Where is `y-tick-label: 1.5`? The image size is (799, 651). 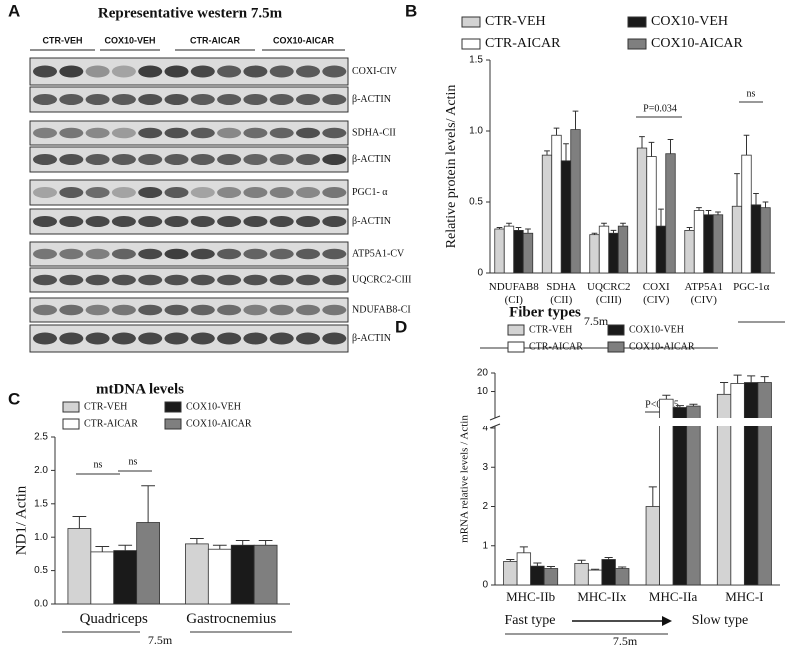 y-tick-label: 1.5 is located at coordinates (41, 503).